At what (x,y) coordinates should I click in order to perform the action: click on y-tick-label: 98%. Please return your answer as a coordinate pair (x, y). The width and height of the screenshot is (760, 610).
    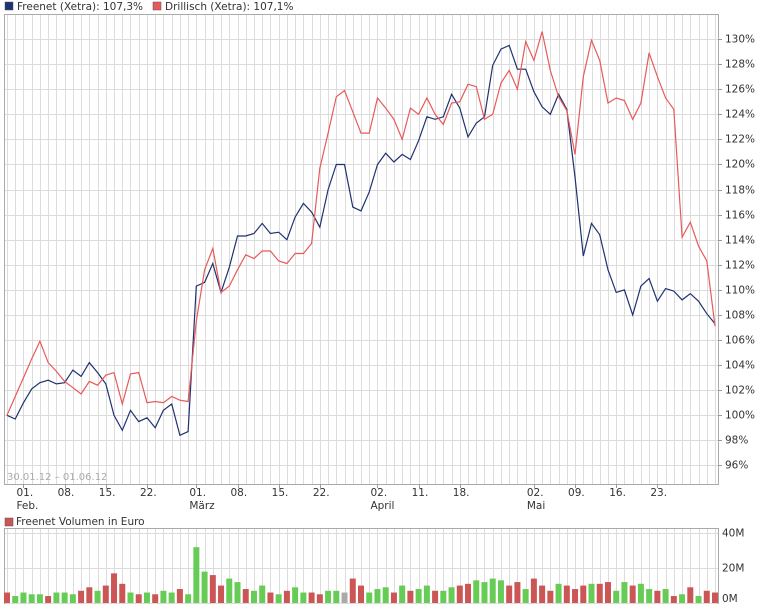
    Looking at the image, I should click on (736, 441).